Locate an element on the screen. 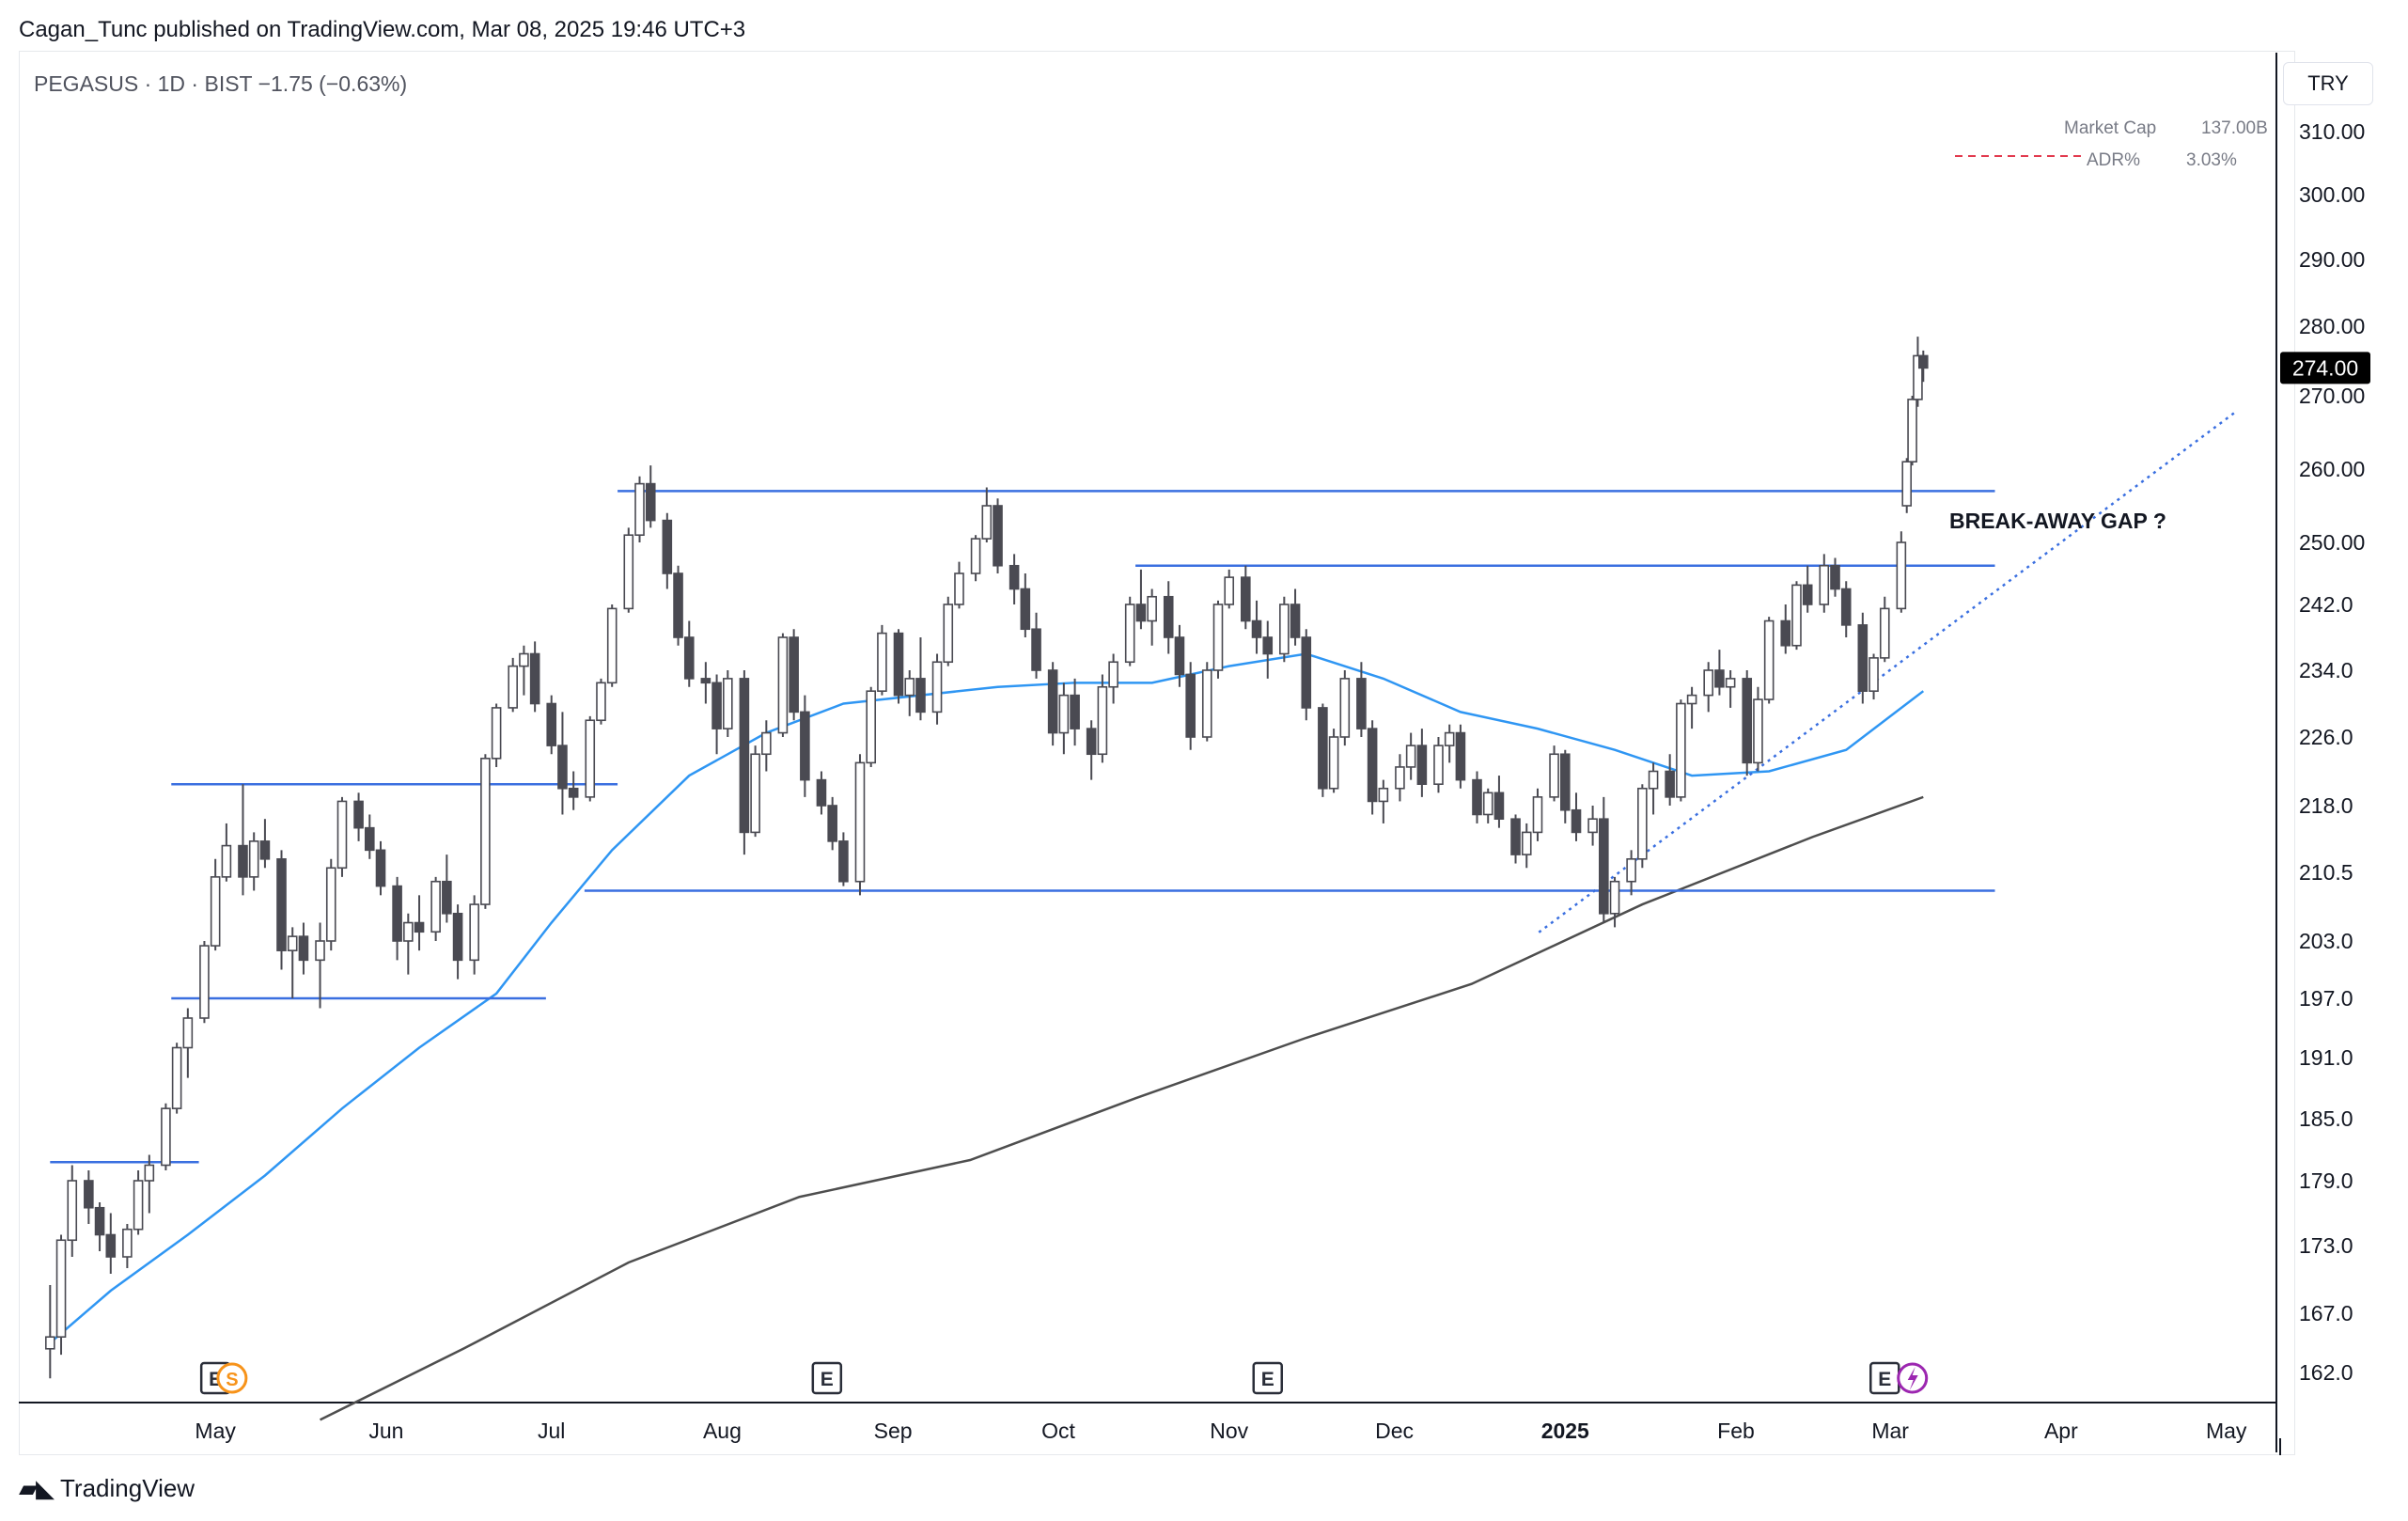  price-tick-label: 173.0 is located at coordinates (2326, 1245).